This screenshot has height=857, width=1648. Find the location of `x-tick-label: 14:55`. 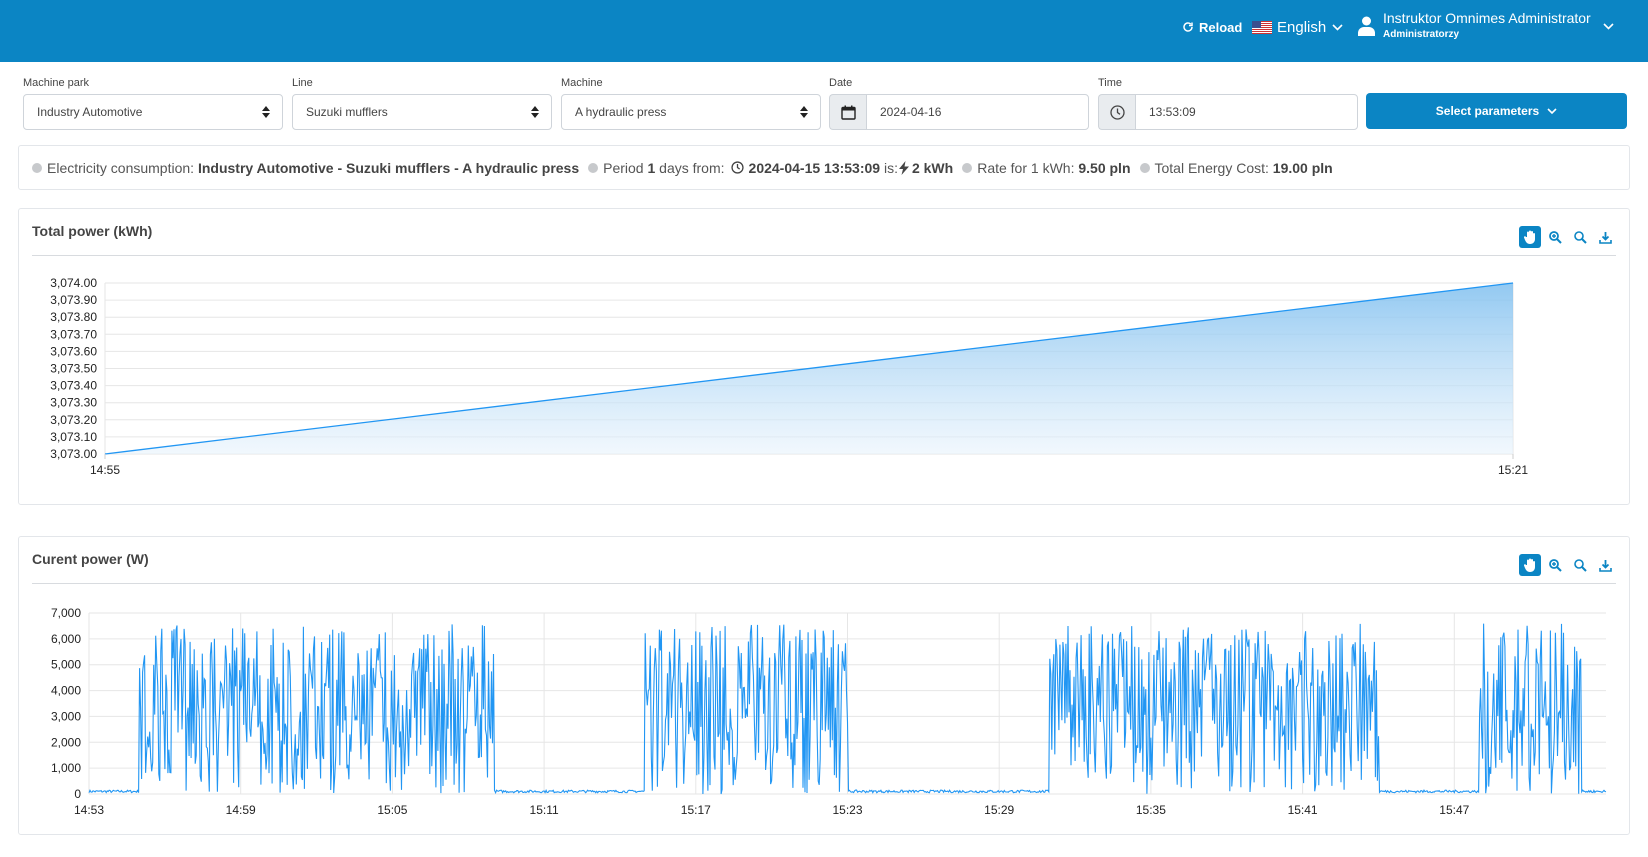

x-tick-label: 14:55 is located at coordinates (105, 470).